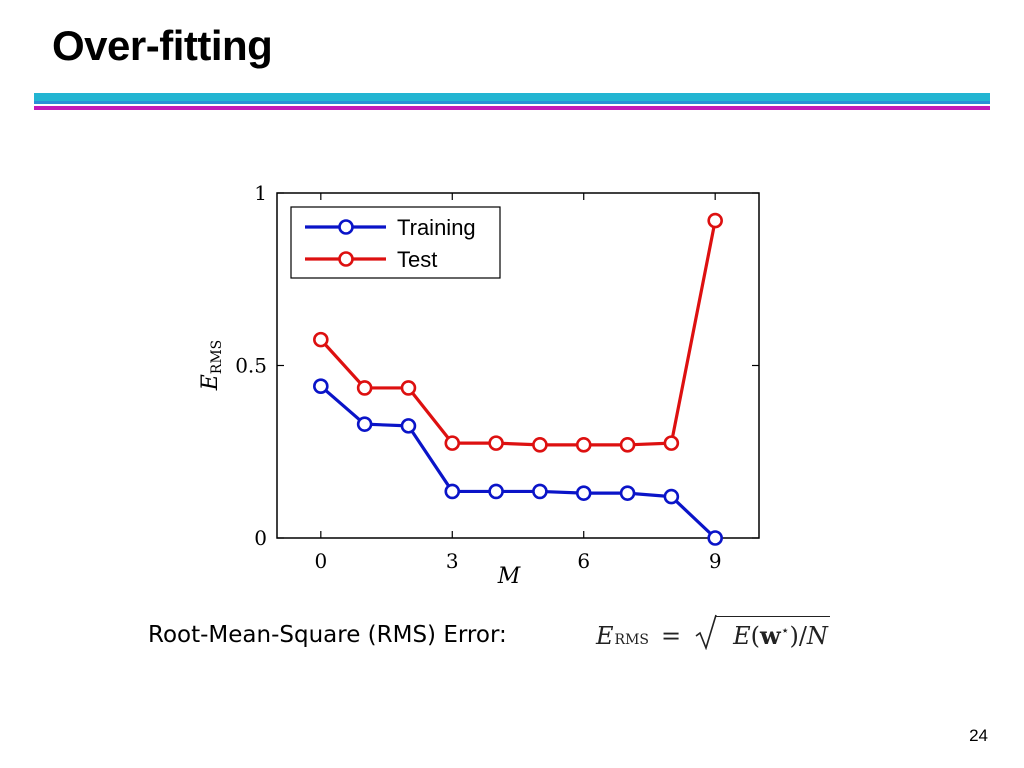  I want to click on rms-formula: ERMS = E(w⋆)/N, so click(713, 632).